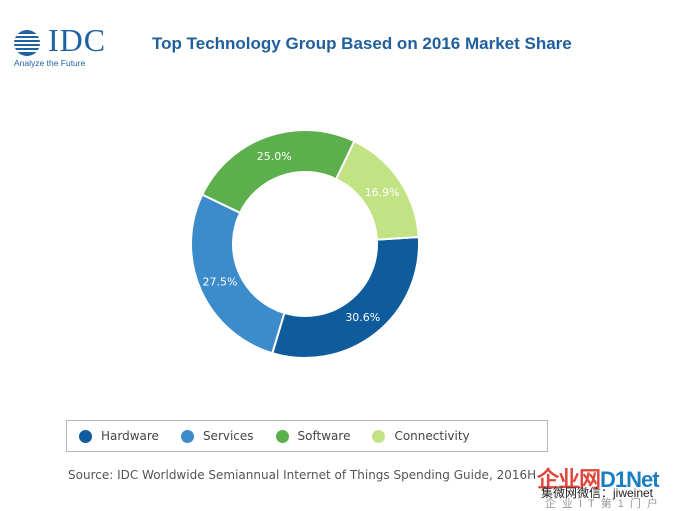 This screenshot has height=511, width=684. I want to click on watermark-wechat: 集微网微信：jiweinet, so click(597, 493).